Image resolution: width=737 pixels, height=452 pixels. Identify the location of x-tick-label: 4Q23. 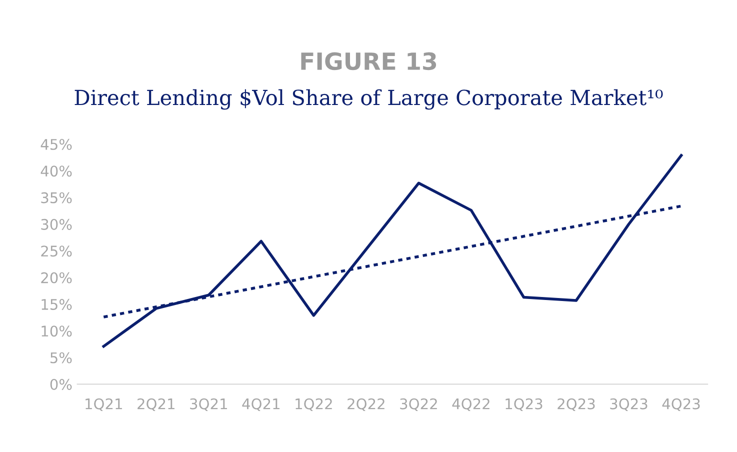
(681, 405).